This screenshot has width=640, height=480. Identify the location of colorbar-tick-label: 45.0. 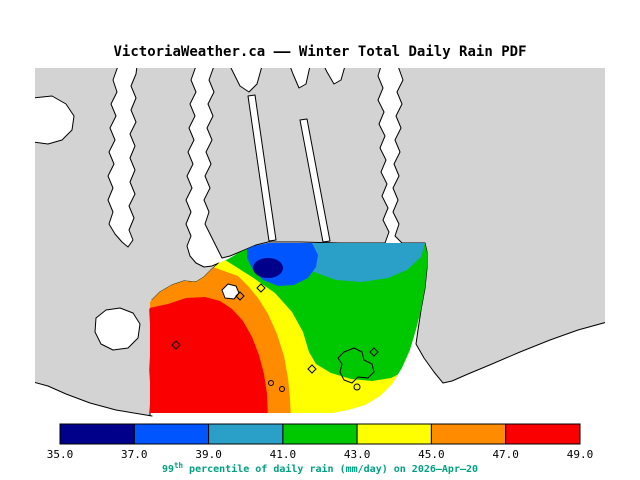
(431, 454).